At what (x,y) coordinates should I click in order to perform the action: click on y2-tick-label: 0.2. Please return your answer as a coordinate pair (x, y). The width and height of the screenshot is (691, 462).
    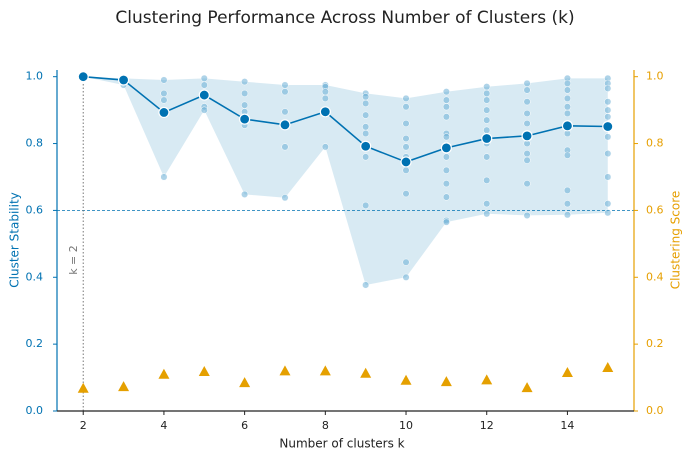
    Looking at the image, I should click on (655, 343).